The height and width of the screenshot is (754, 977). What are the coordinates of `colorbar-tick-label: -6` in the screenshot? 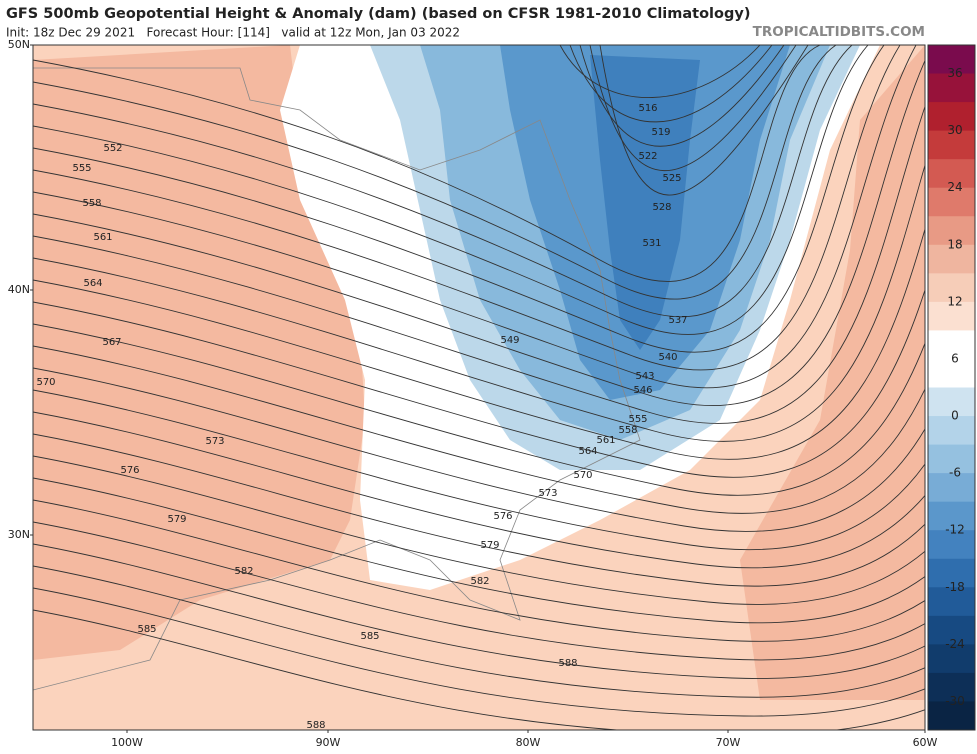 It's located at (955, 473).